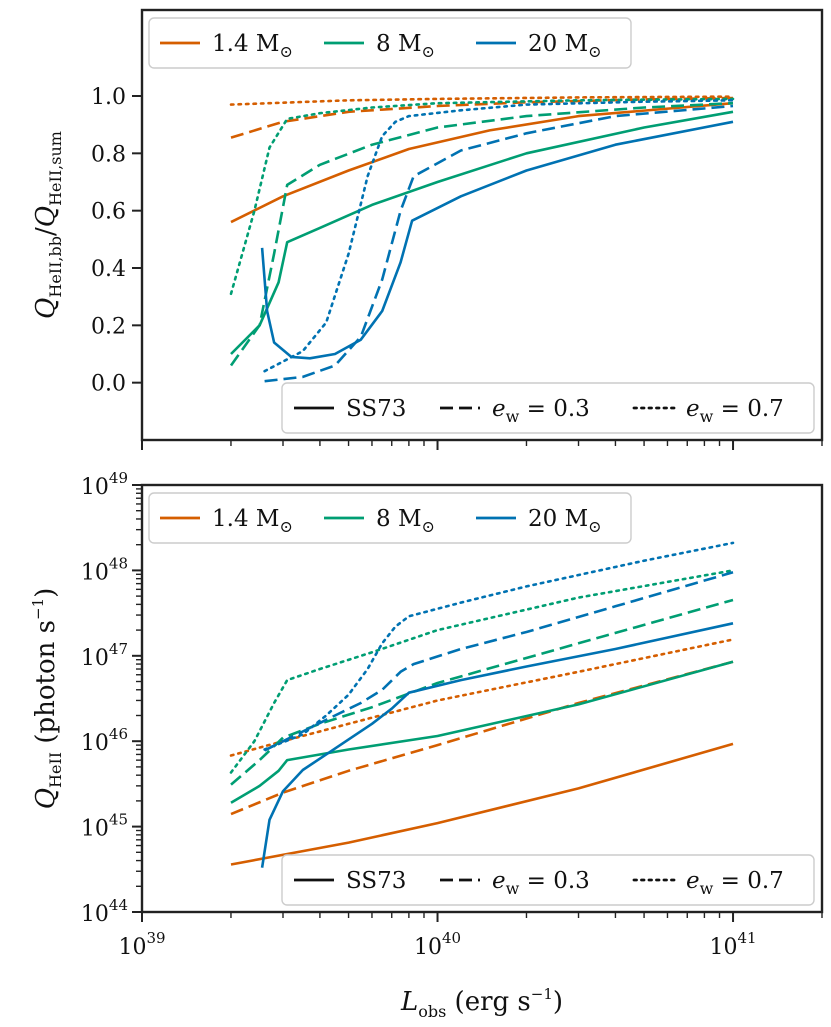 Image resolution: width=831 pixels, height=1027 pixels. What do you see at coordinates (104, 484) in the screenshot?
I see `y-tick-label: 1049` at bounding box center [104, 484].